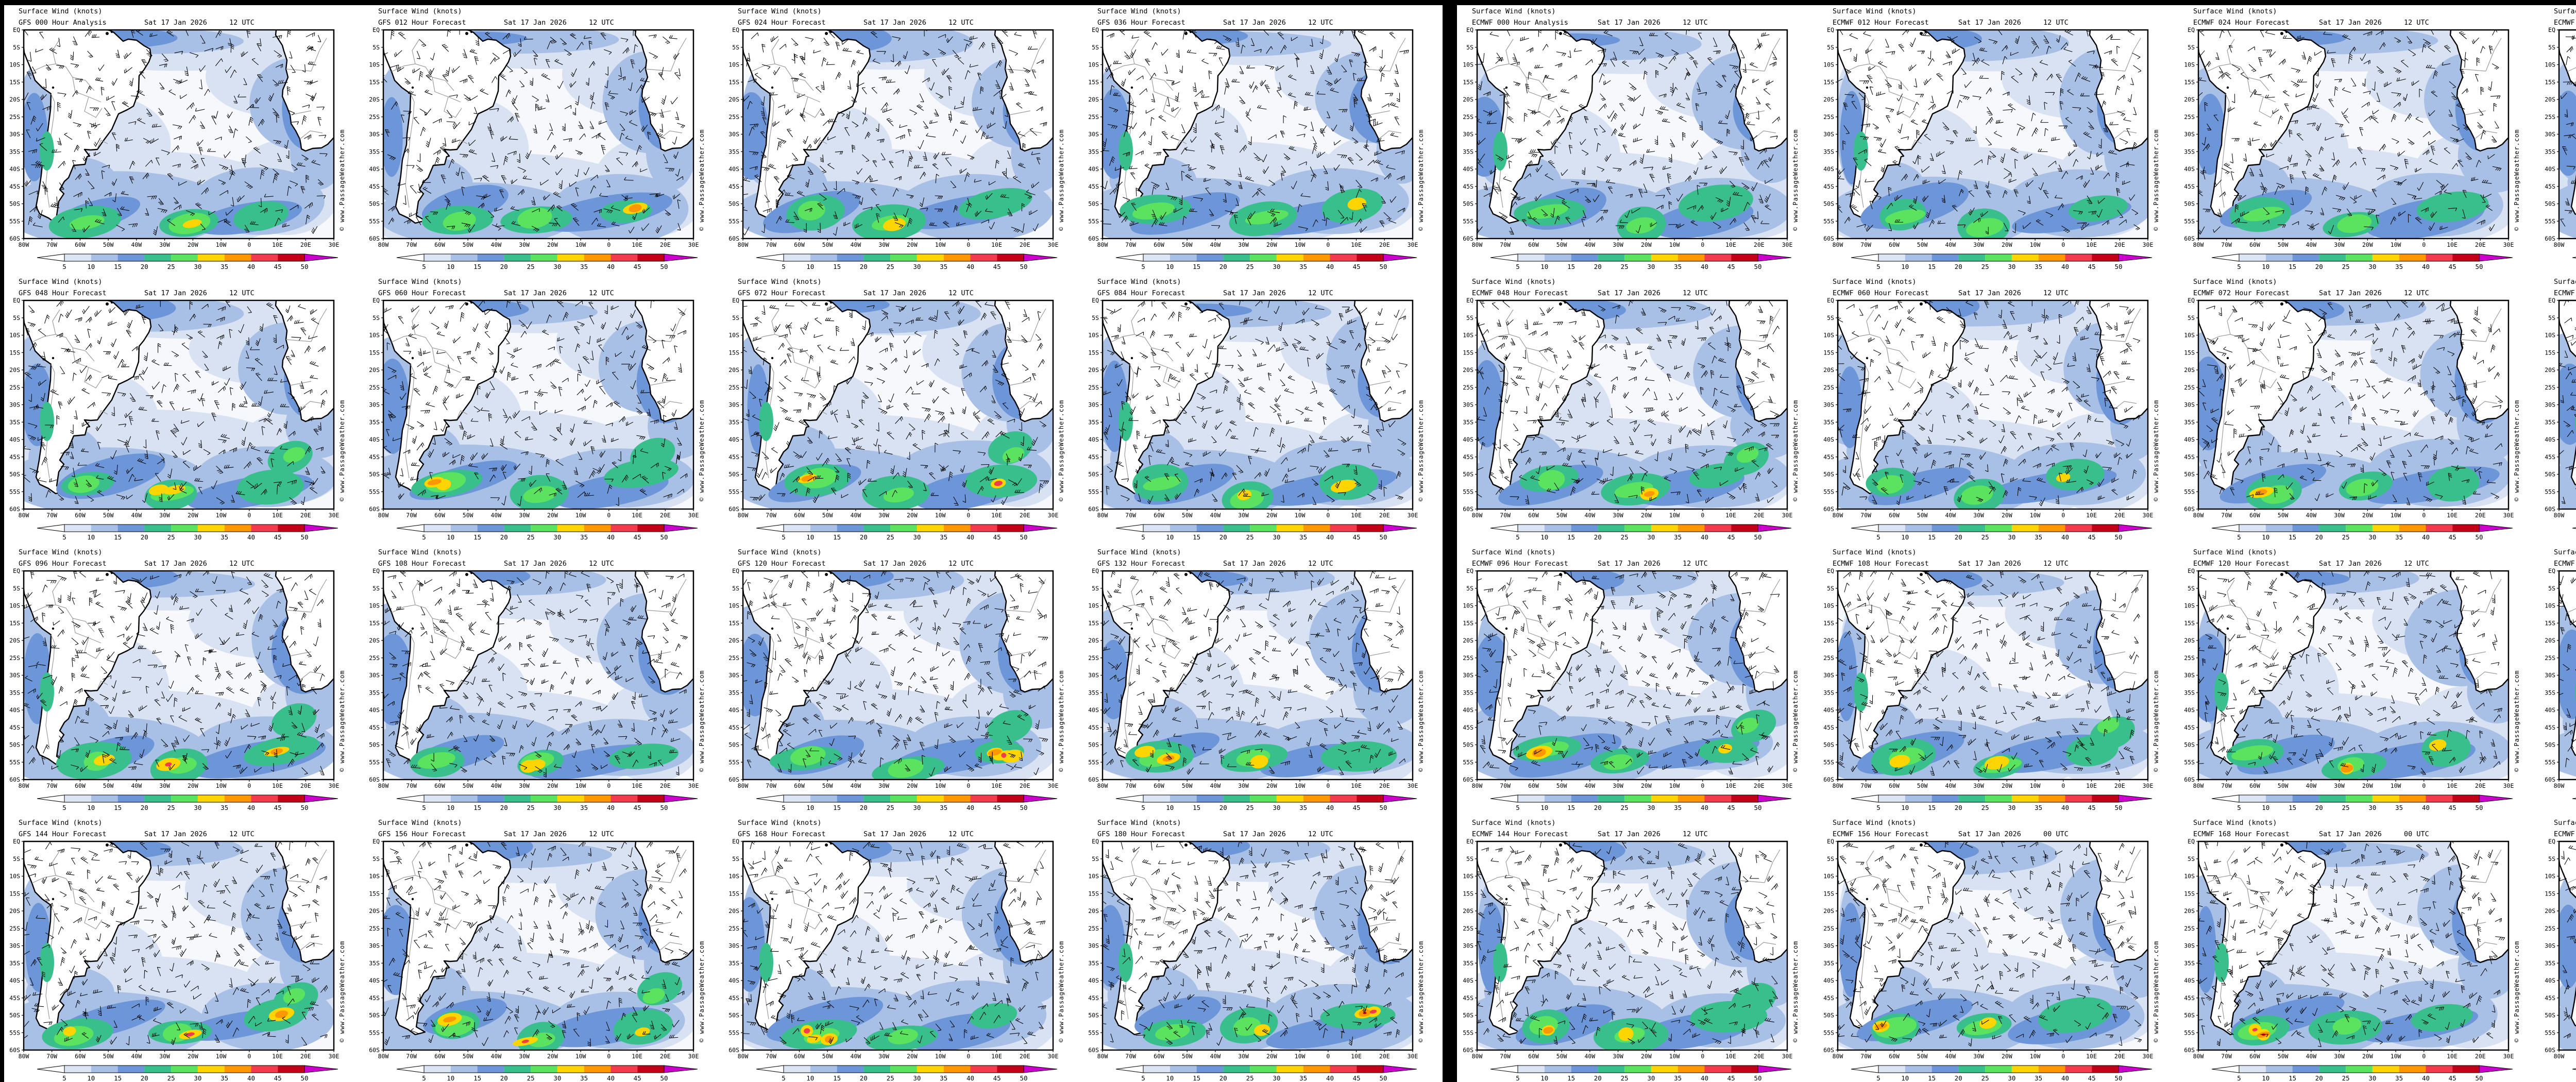  What do you see at coordinates (531, 266) in the screenshot?
I see `colorbar-tick-label: 25` at bounding box center [531, 266].